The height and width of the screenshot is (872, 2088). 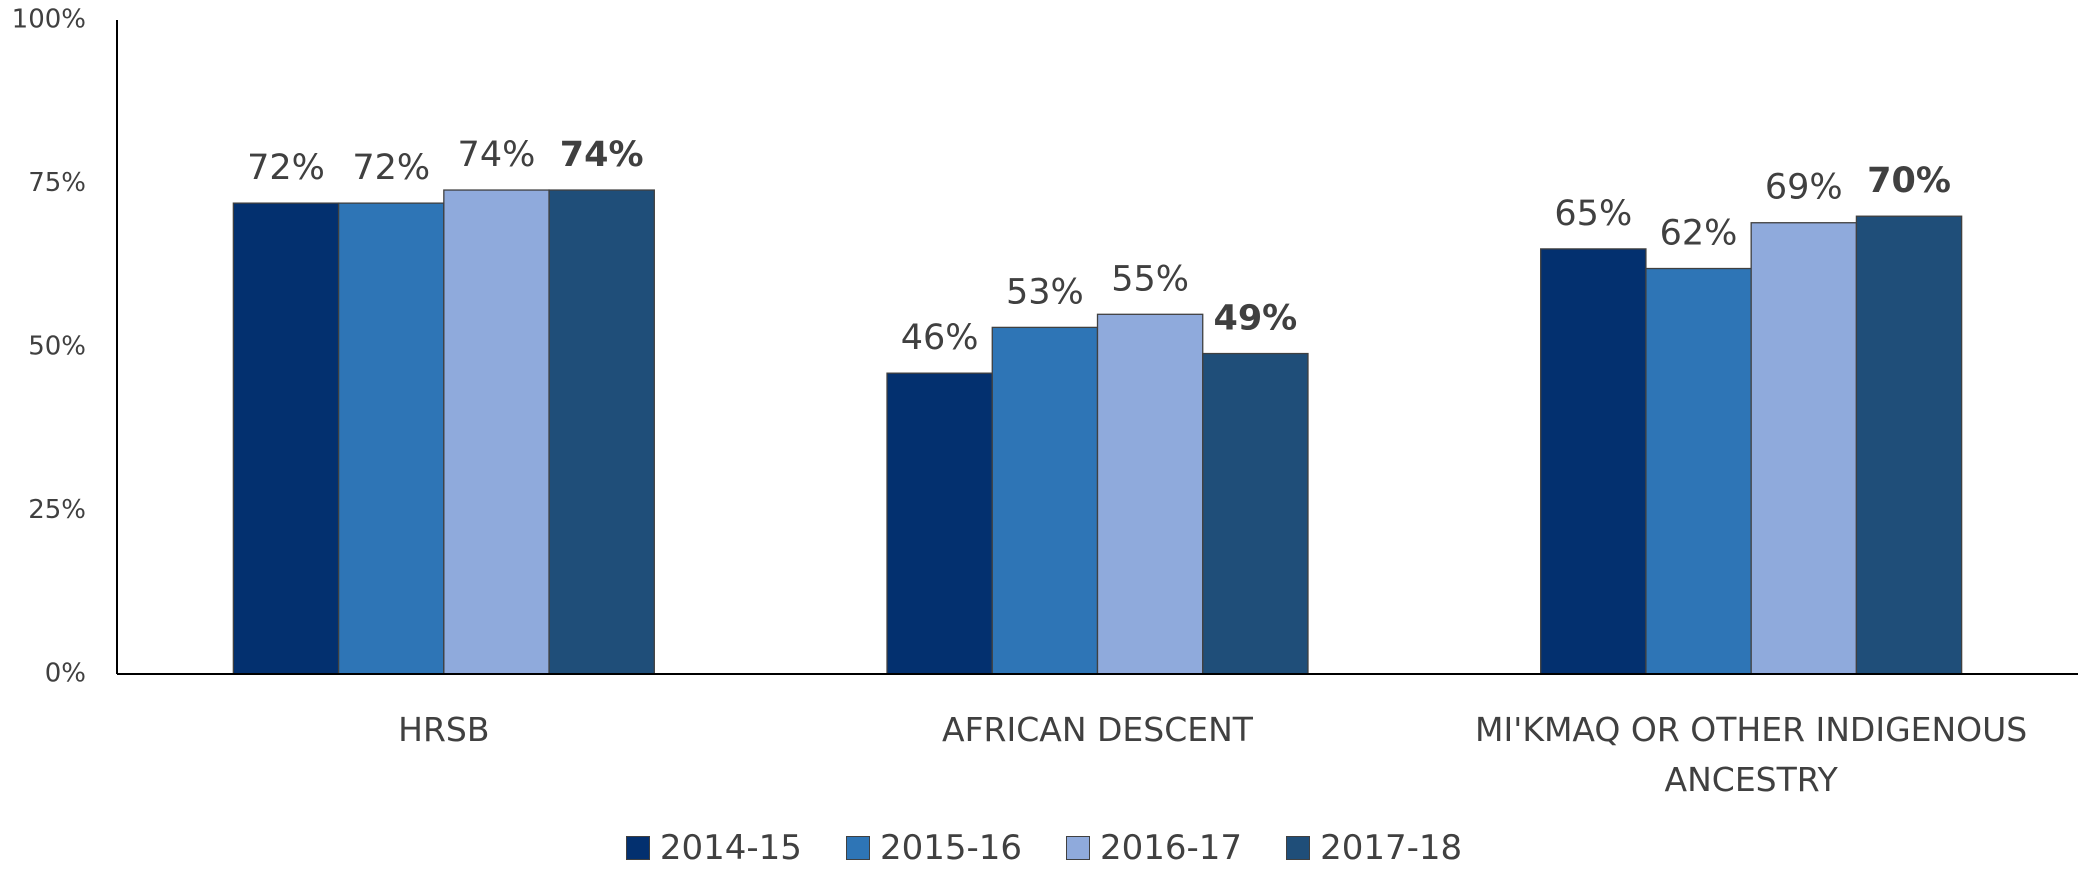 What do you see at coordinates (1699, 234) in the screenshot?
I see `data-label: 62%` at bounding box center [1699, 234].